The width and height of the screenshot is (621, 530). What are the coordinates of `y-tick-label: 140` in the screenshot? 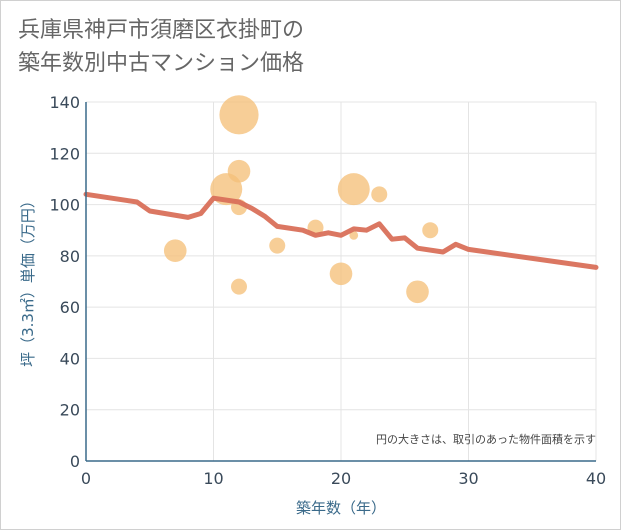 It's located at (64, 102).